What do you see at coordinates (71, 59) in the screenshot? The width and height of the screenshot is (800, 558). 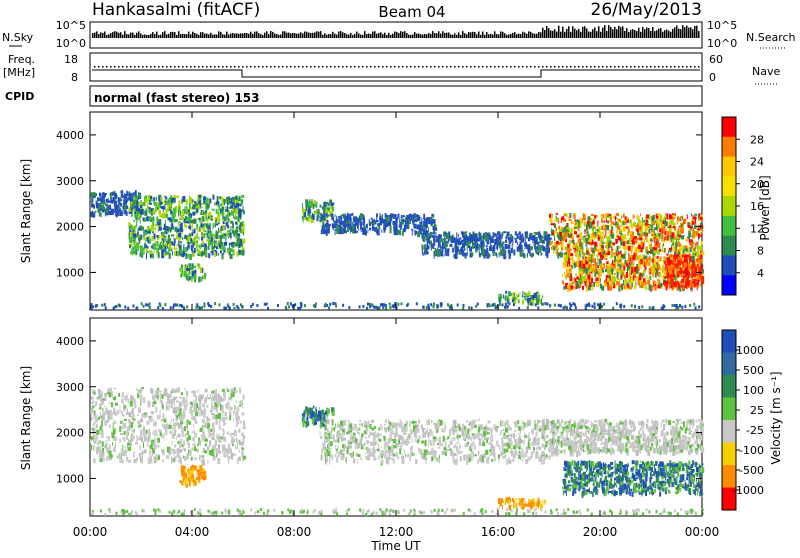 I see `freq-tick-top: 18` at bounding box center [71, 59].